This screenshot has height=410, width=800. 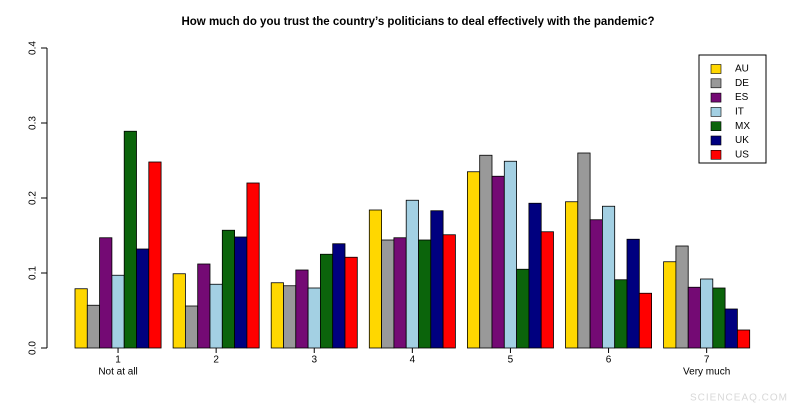 I want to click on scale-end-label: Not at all, so click(x=117, y=372).